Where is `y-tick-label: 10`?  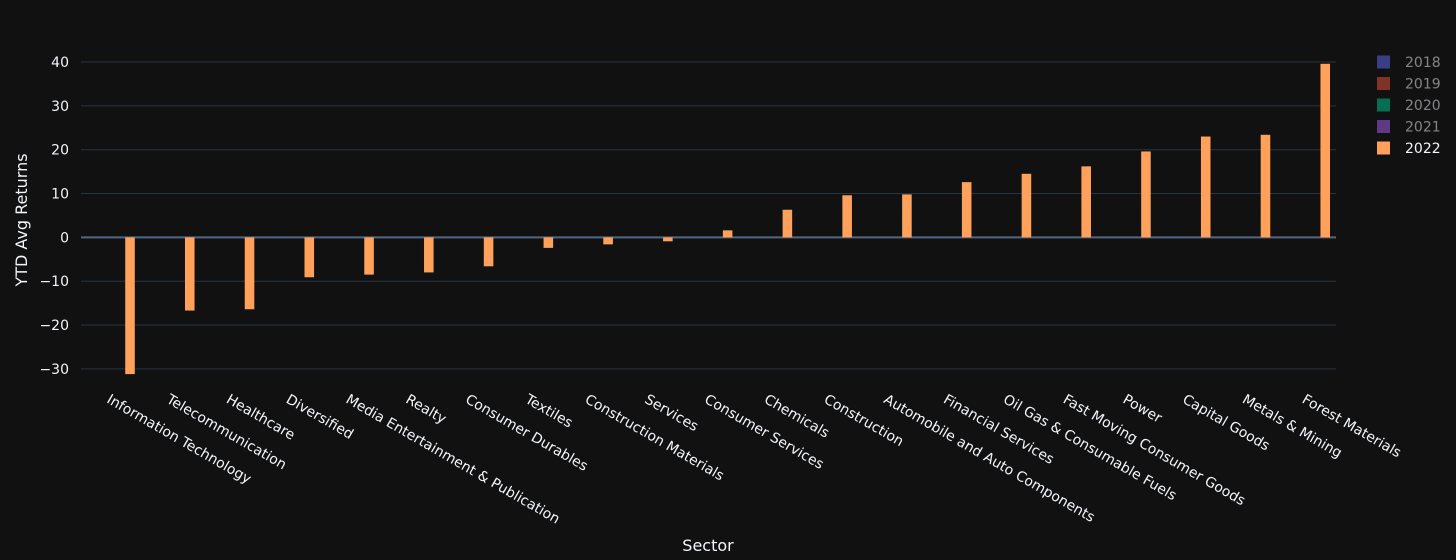 y-tick-label: 10 is located at coordinates (60, 195).